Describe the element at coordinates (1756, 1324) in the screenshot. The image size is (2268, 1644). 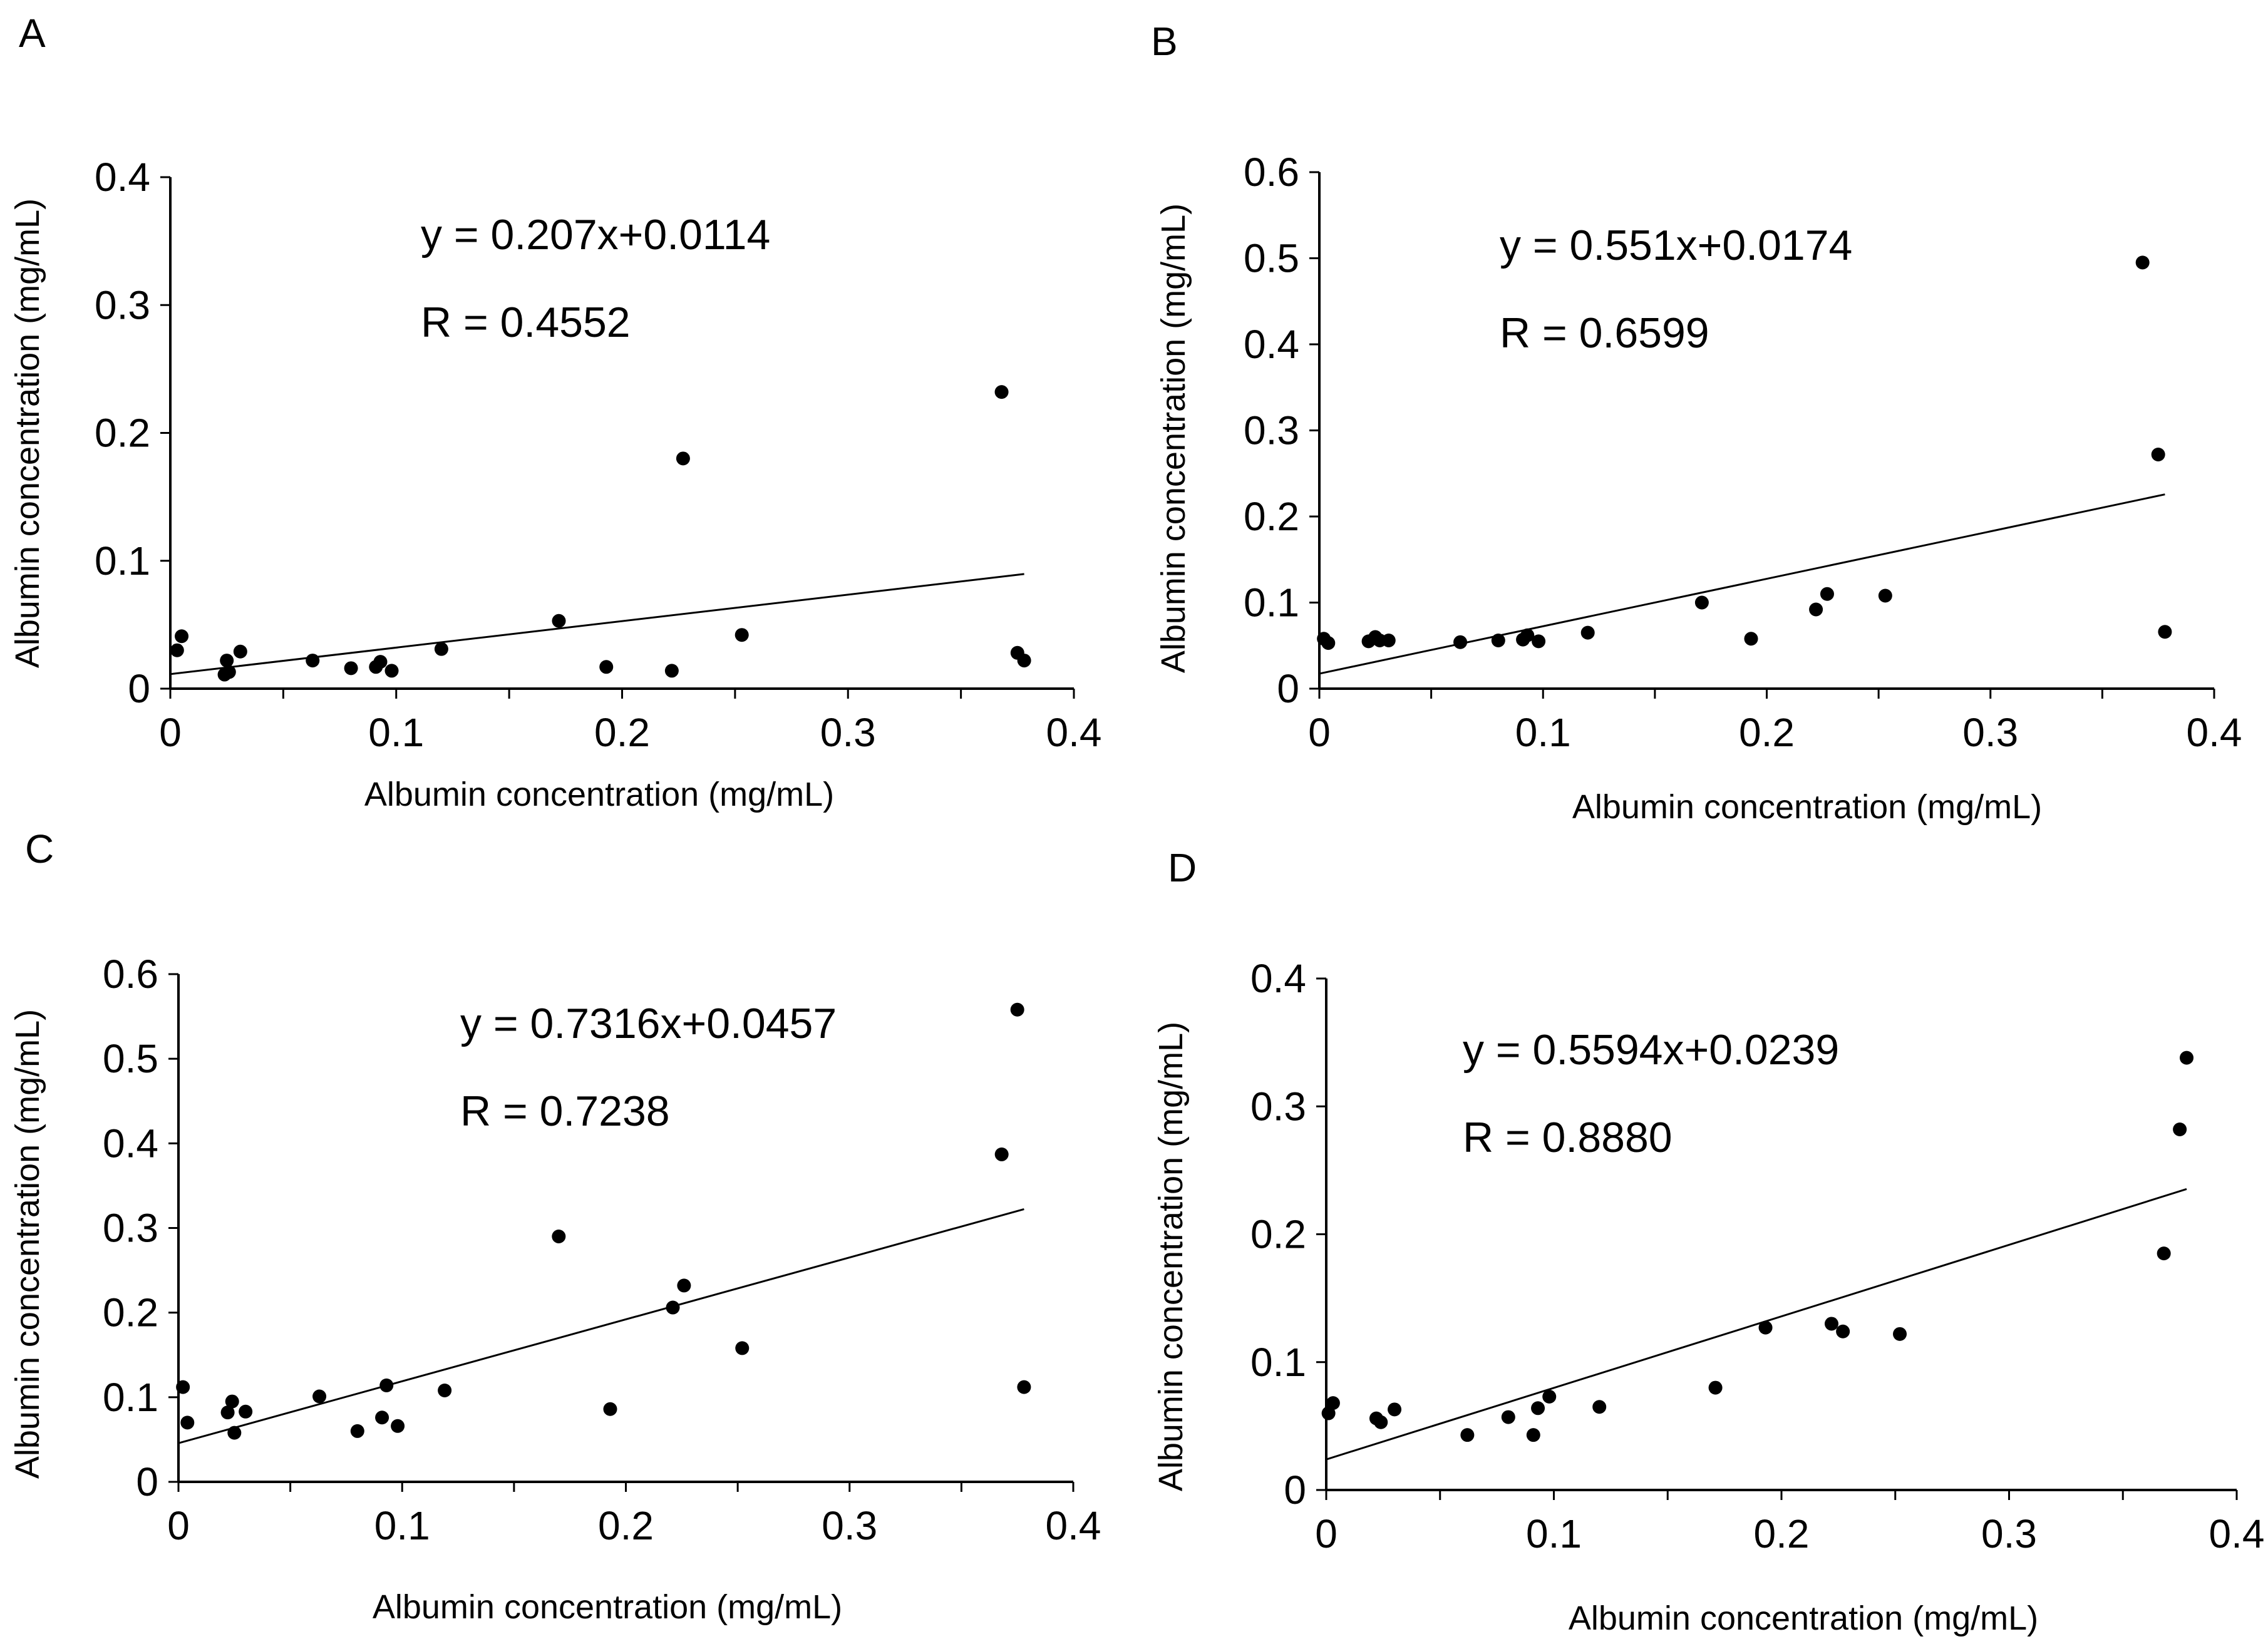
I see `regression-line` at that location.